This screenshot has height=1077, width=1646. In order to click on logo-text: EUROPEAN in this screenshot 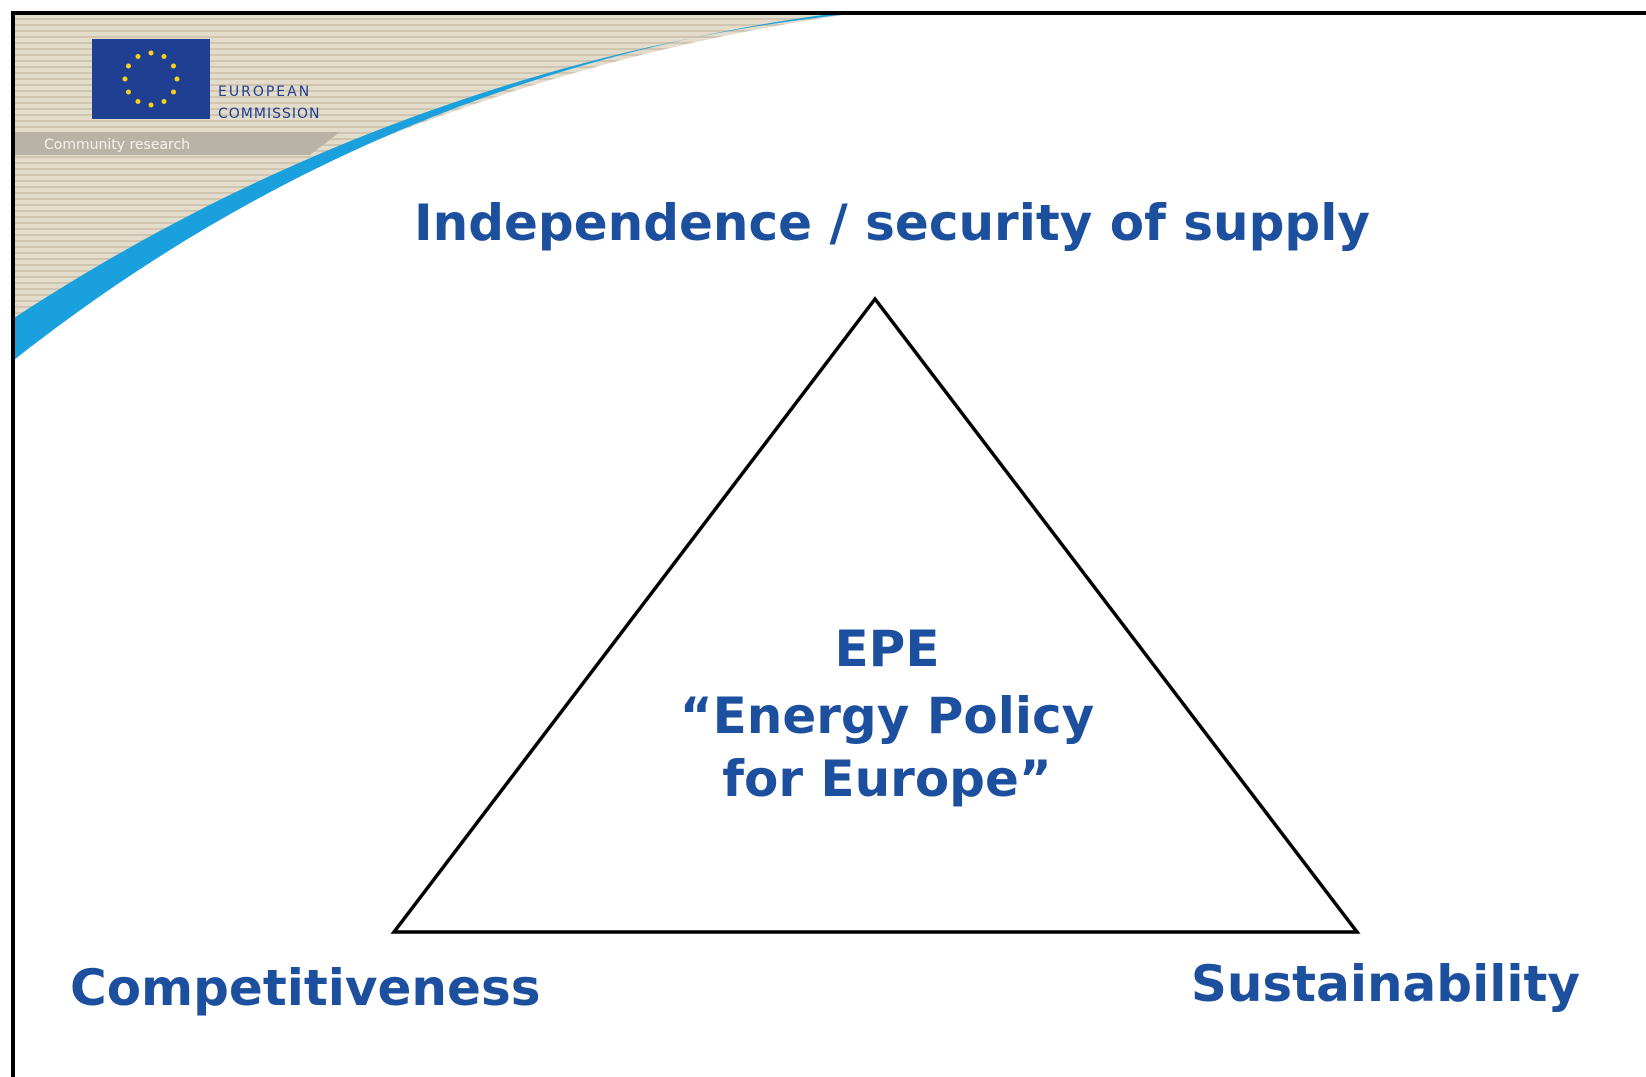, I will do `click(264, 92)`.